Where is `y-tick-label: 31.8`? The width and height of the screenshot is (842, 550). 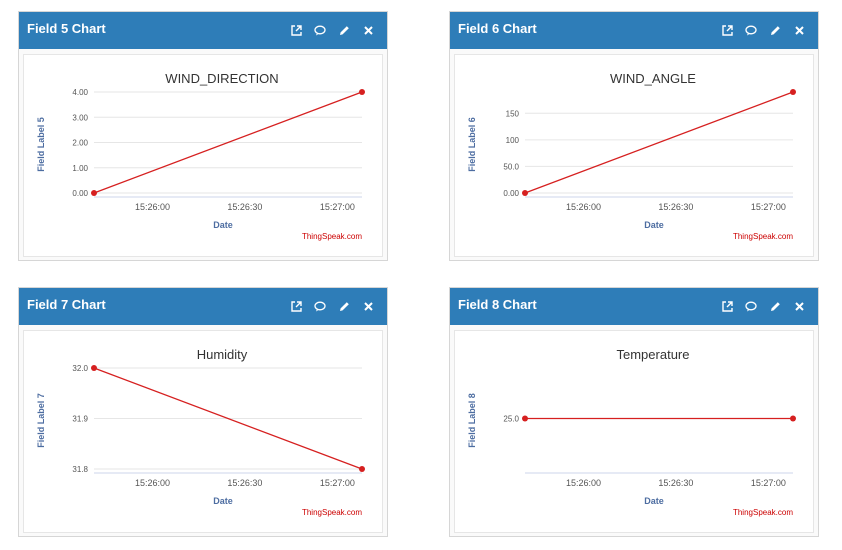
y-tick-label: 31.8 is located at coordinates (80, 469).